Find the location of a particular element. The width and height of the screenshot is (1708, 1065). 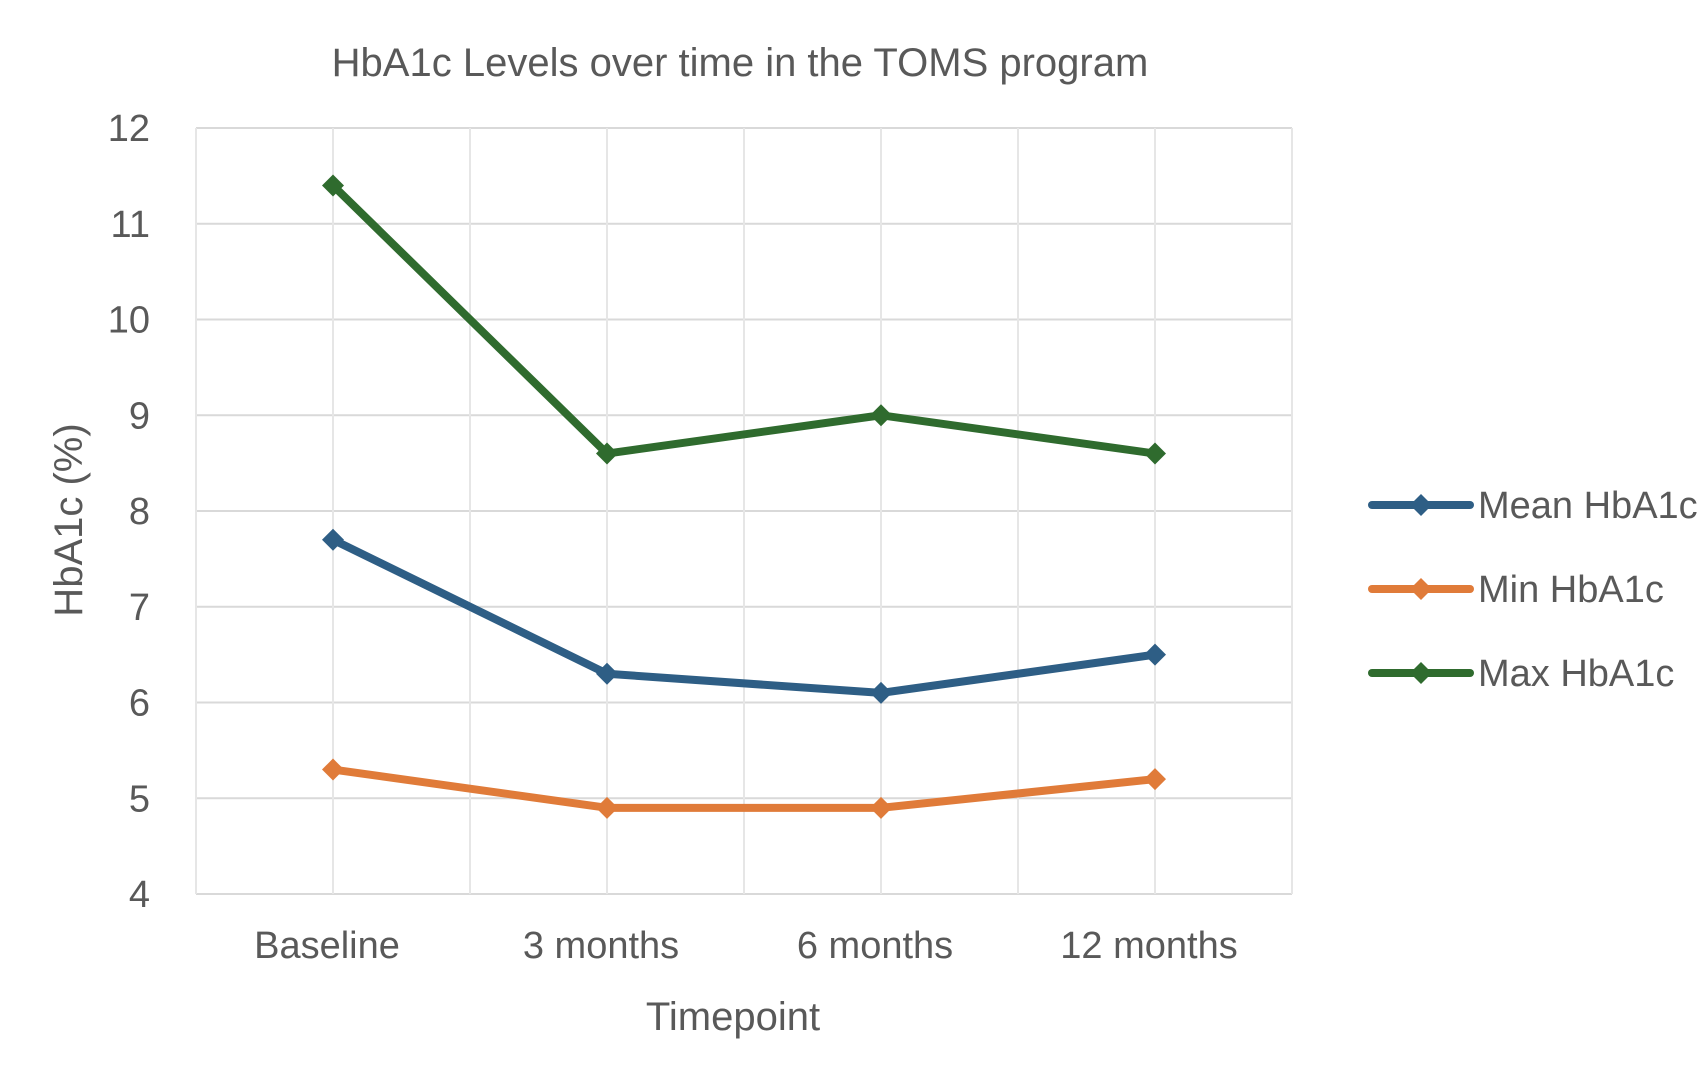

legend-item: Max HbA1c is located at coordinates (1521, 674).